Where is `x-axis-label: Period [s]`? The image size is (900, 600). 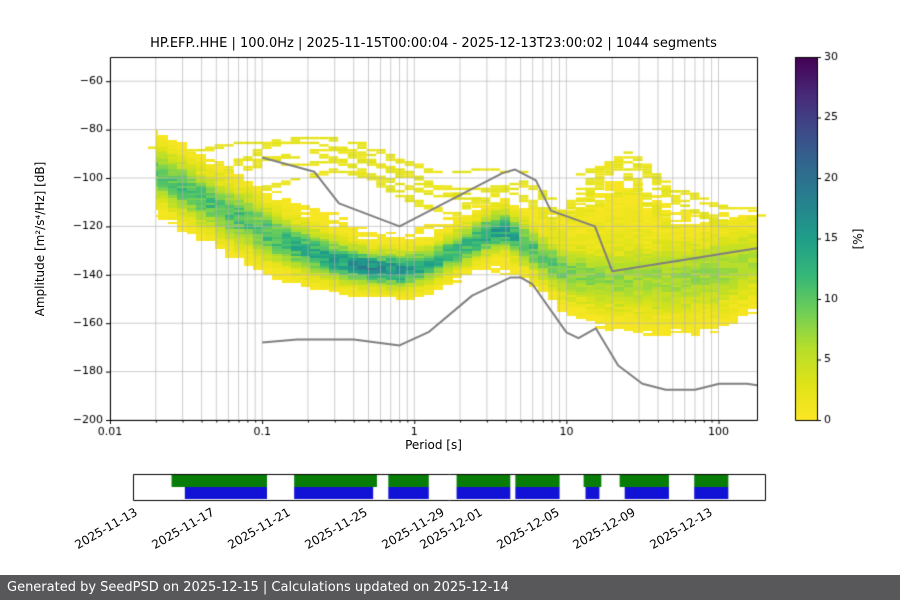 x-axis-label: Period [s] is located at coordinates (433, 445).